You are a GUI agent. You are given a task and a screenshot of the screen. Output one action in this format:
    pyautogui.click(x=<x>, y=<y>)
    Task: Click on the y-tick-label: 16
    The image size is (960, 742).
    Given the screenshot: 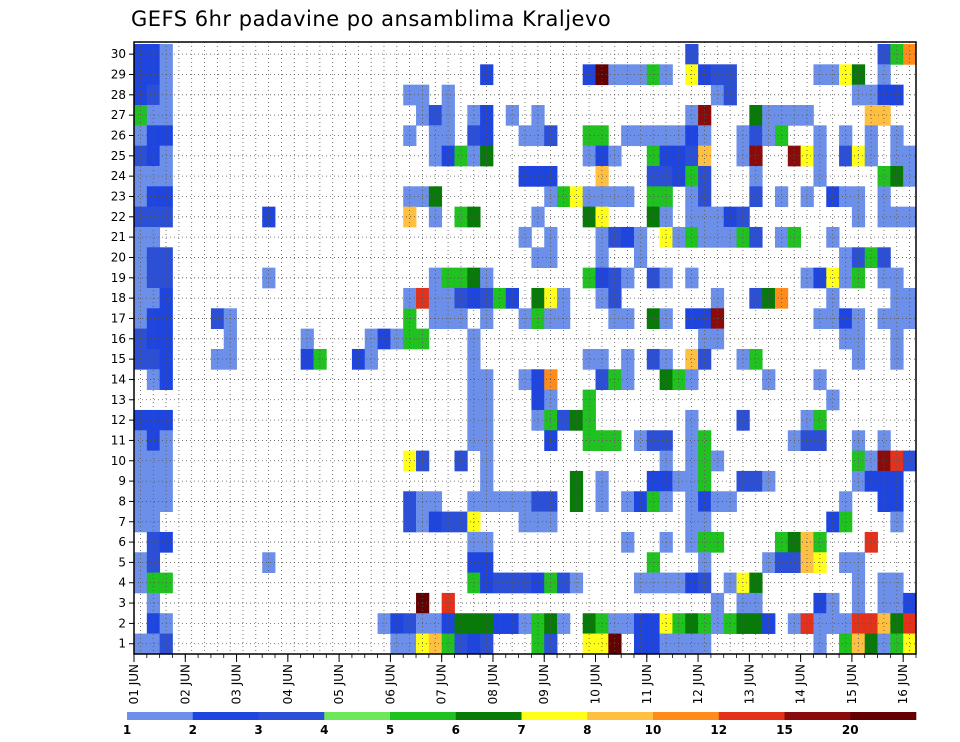 What is the action you would take?
    pyautogui.click(x=118, y=339)
    